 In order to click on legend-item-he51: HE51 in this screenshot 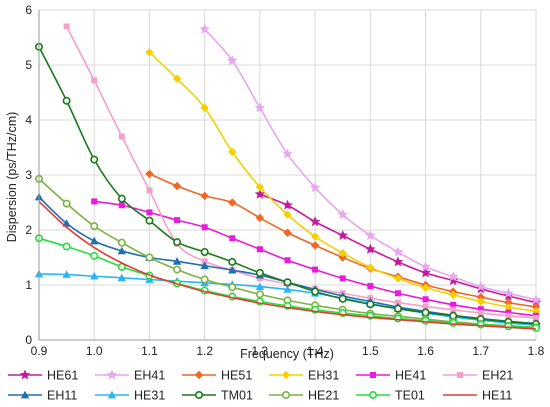, I will do `click(217, 376)`.